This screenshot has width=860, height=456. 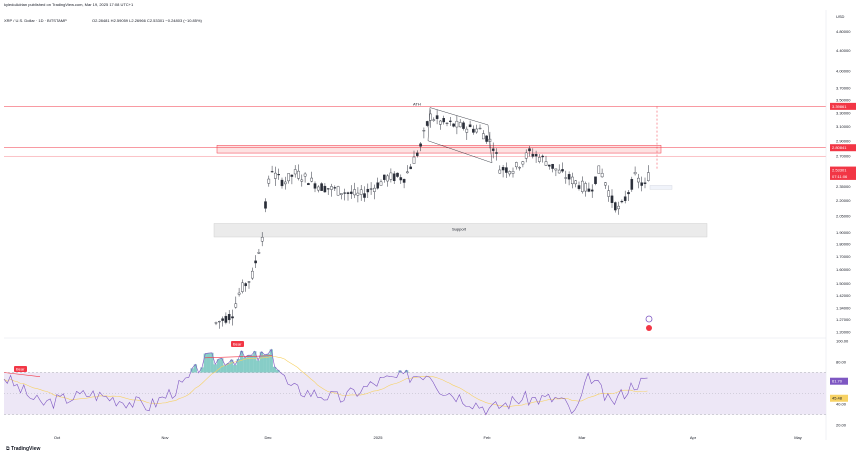 I want to click on rsi-tick-label: 20.00, so click(x=841, y=425).